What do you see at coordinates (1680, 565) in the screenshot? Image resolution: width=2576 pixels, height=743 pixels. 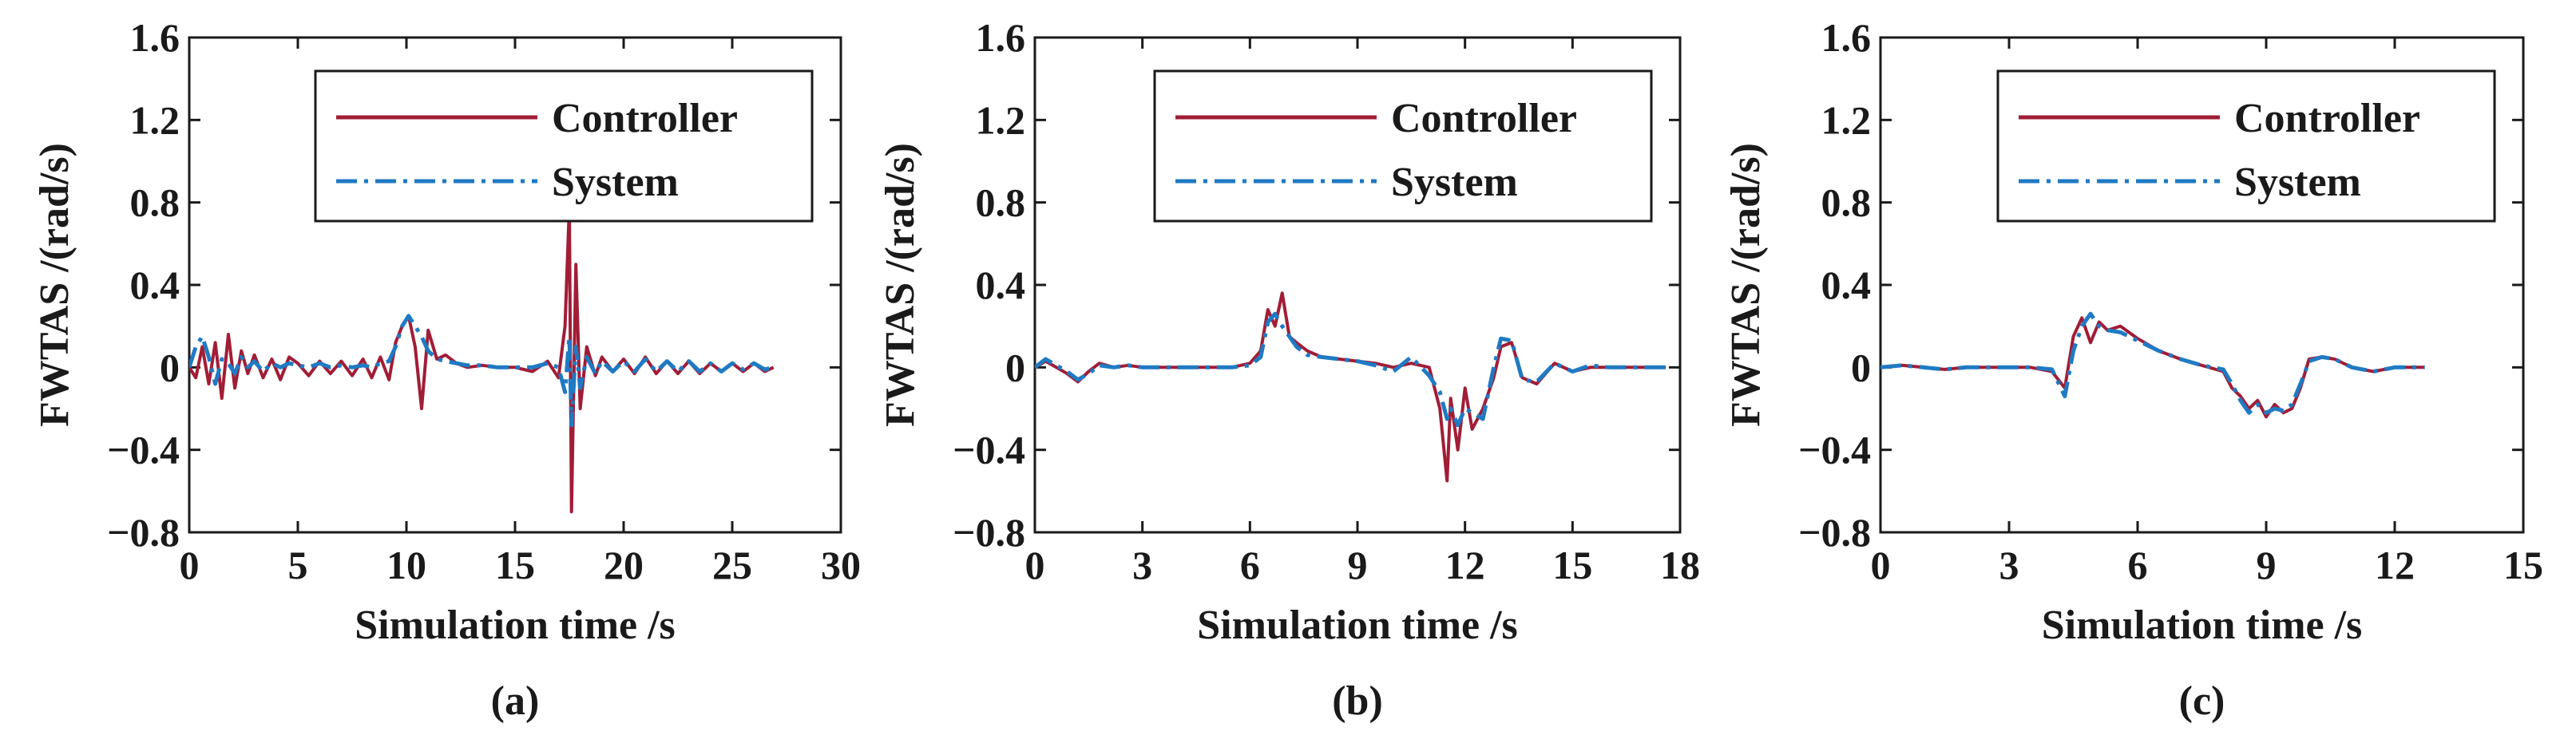 I see `x-tick-label: 18` at bounding box center [1680, 565].